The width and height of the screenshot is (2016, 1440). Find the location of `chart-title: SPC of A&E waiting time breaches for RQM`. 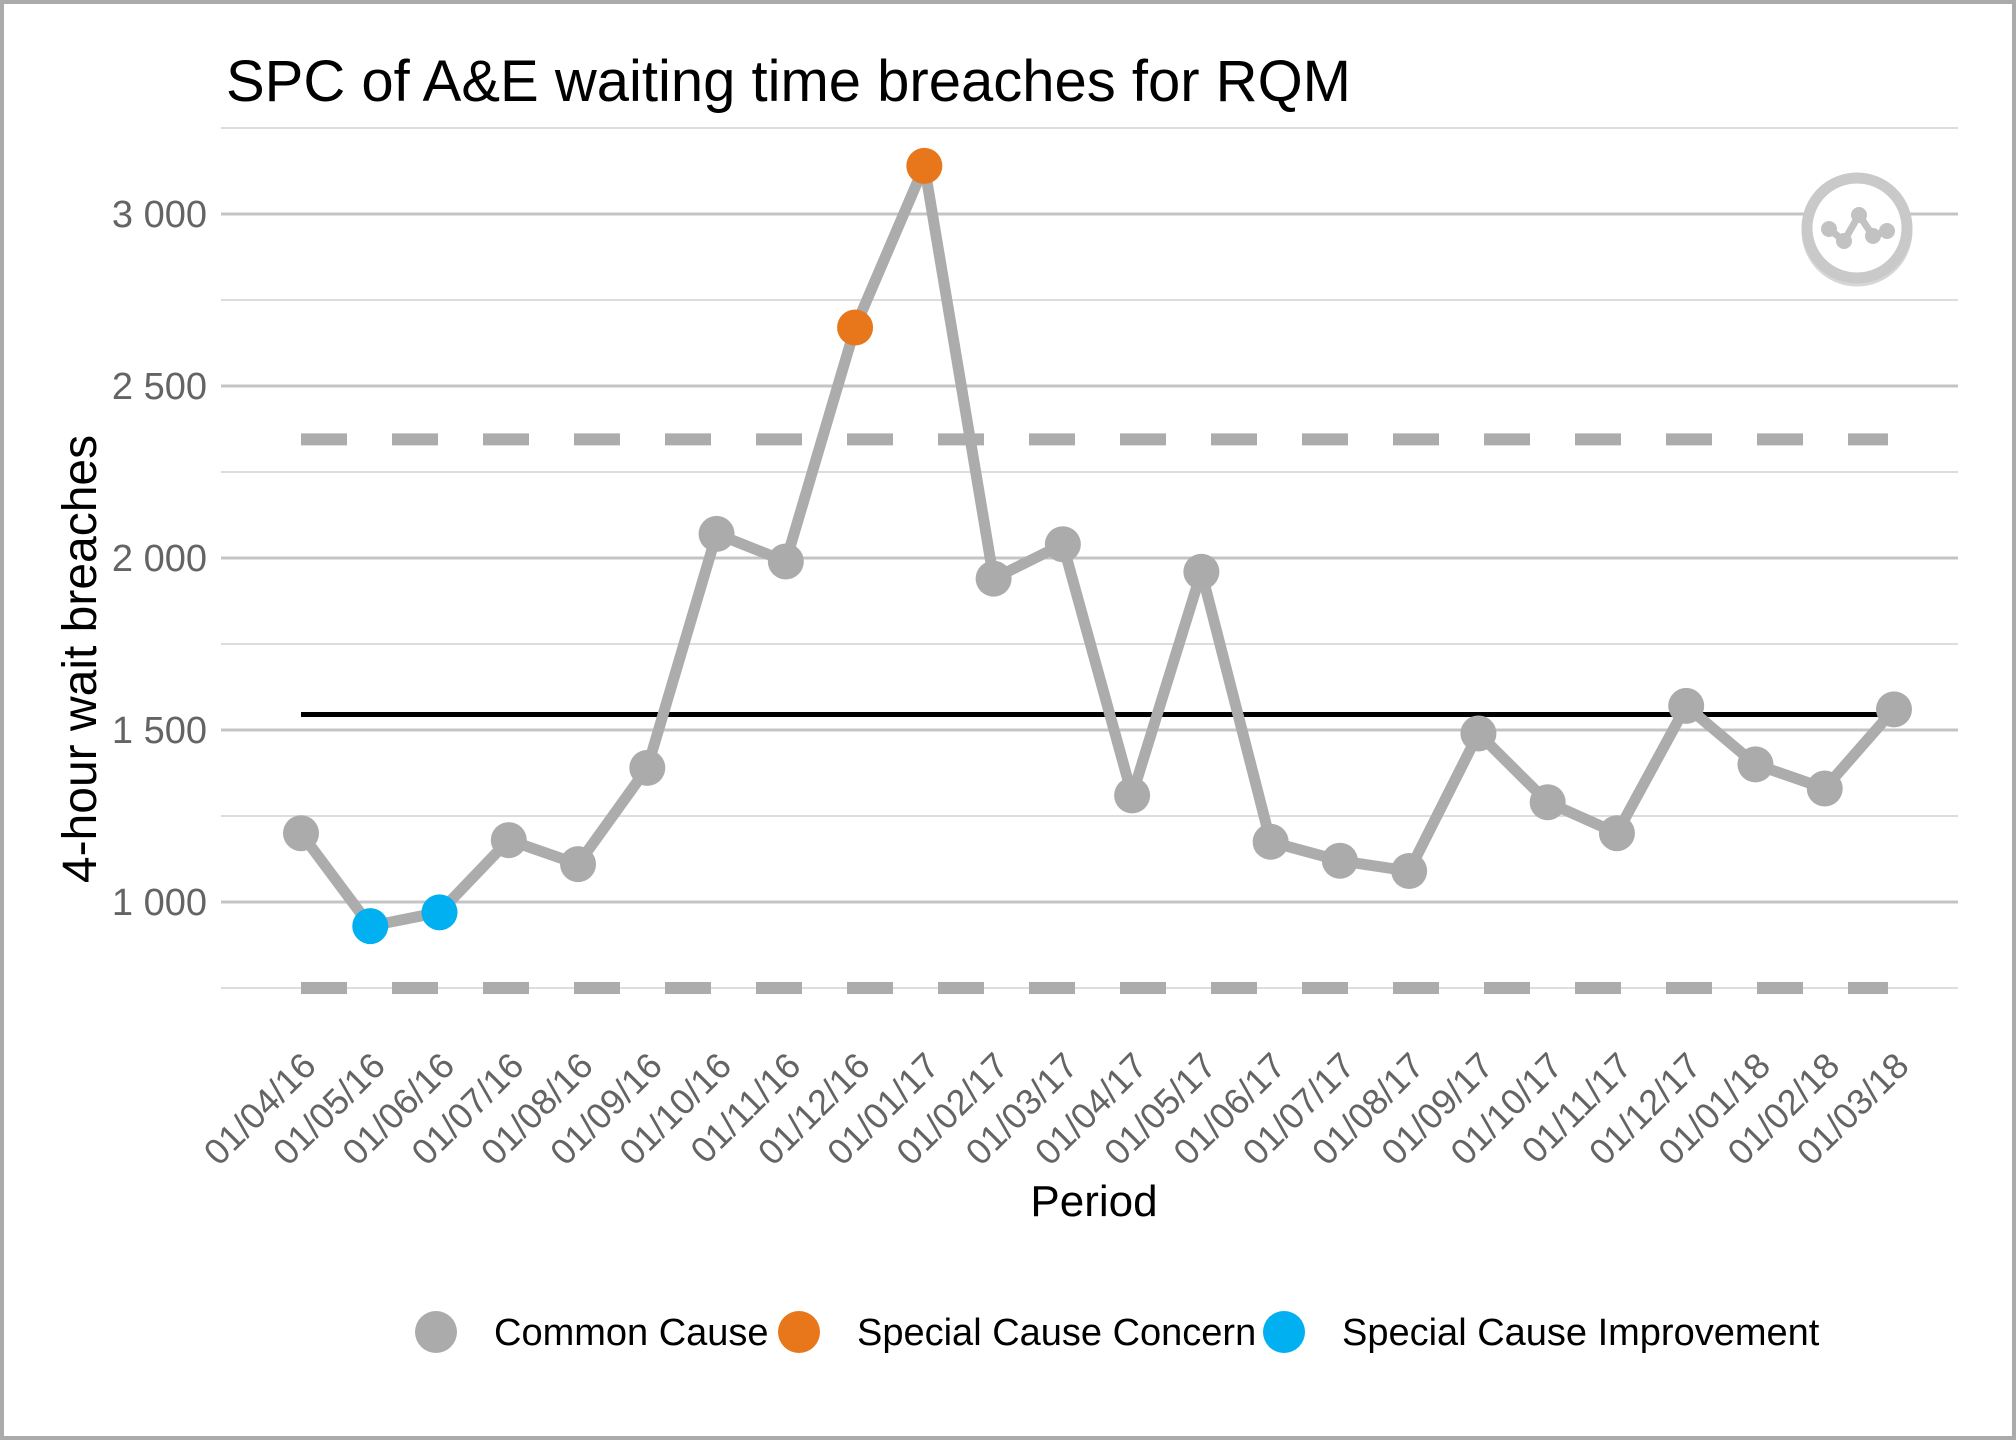

chart-title: SPC of A&E waiting time breaches for RQM is located at coordinates (788, 81).